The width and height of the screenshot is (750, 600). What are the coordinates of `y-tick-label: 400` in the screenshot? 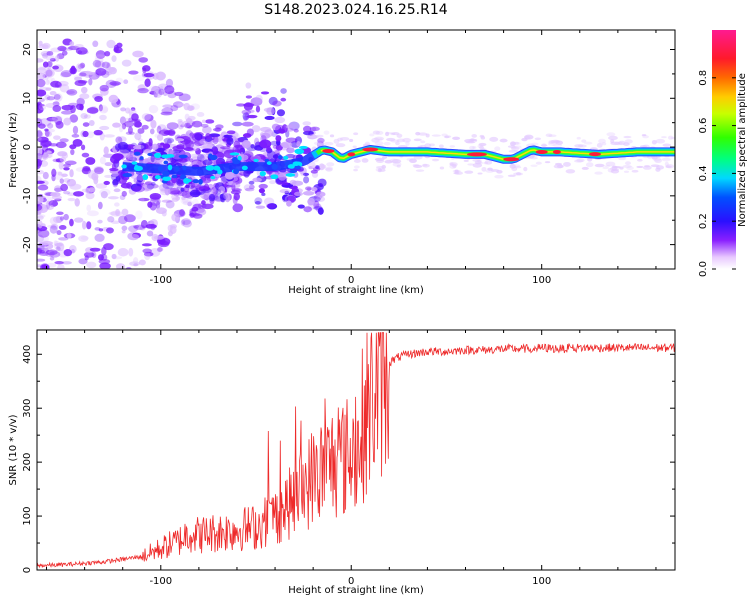 It's located at (27, 354).